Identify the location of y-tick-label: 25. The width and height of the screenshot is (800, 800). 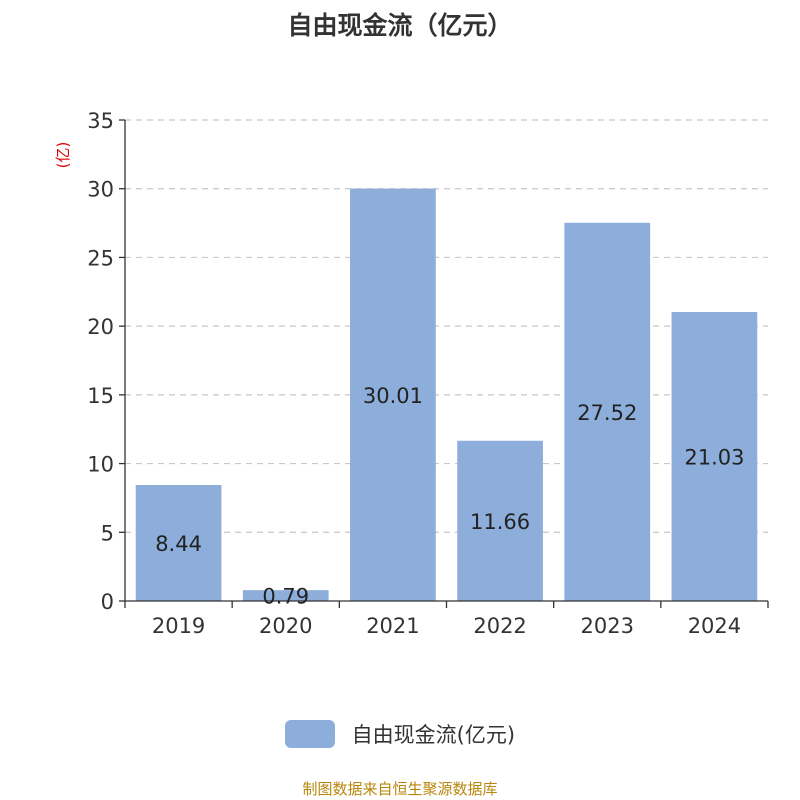
(100, 258).